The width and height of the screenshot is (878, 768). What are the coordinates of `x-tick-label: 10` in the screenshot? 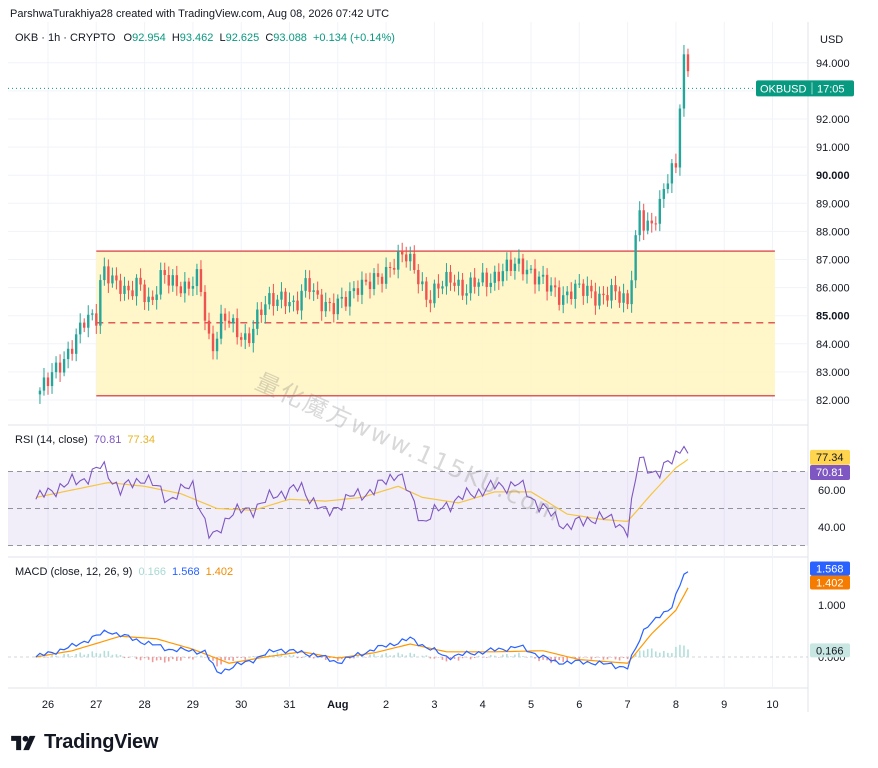 It's located at (772, 705).